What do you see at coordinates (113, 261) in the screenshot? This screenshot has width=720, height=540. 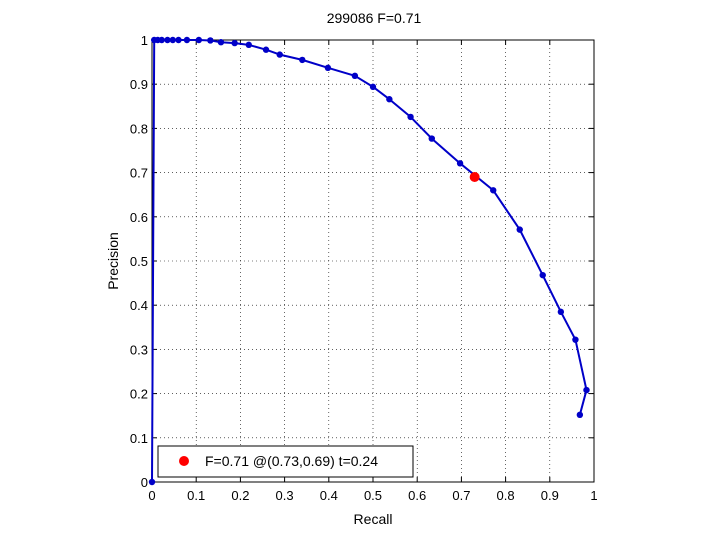 I see `y-axis-label: Precision` at bounding box center [113, 261].